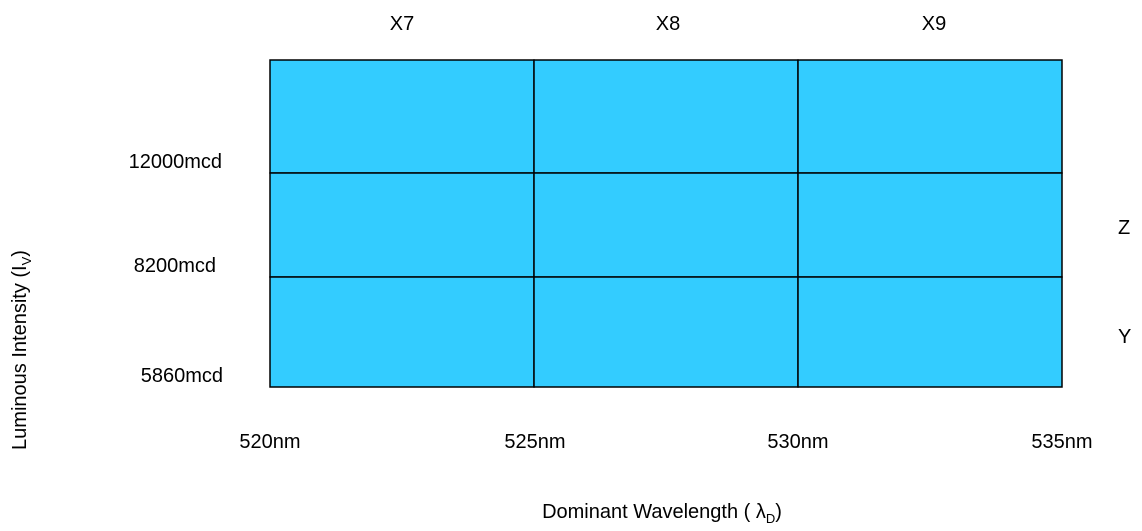  Describe the element at coordinates (934, 24) in the screenshot. I see `column-header-x9: X9` at that location.